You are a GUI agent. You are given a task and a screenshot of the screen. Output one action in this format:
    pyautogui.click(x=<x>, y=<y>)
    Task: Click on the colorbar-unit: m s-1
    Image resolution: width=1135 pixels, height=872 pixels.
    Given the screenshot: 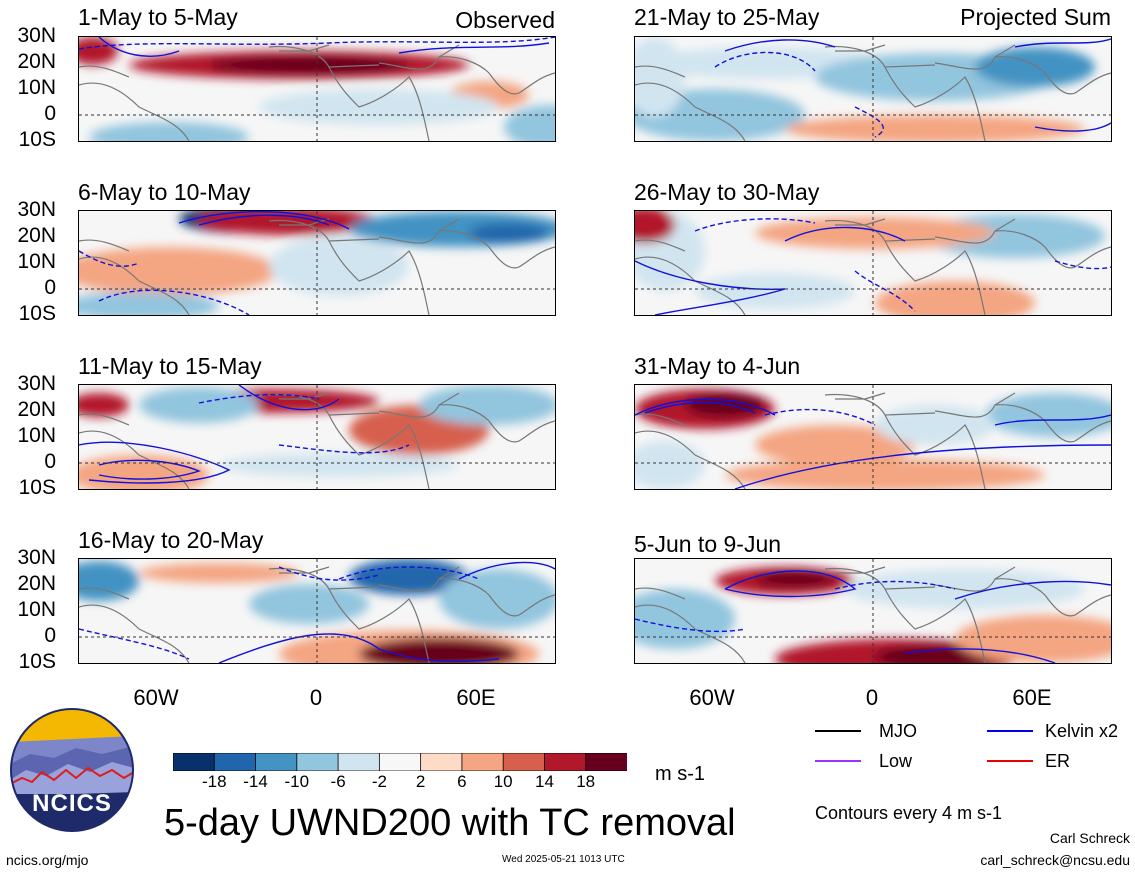 What is the action you would take?
    pyautogui.click(x=680, y=774)
    